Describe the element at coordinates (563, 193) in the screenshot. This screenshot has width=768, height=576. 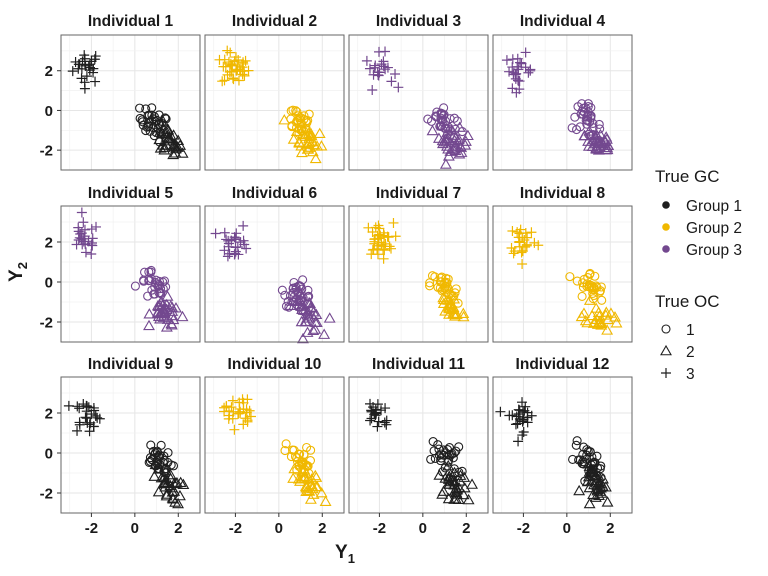
I see `panel-title: Individual 8` at that location.